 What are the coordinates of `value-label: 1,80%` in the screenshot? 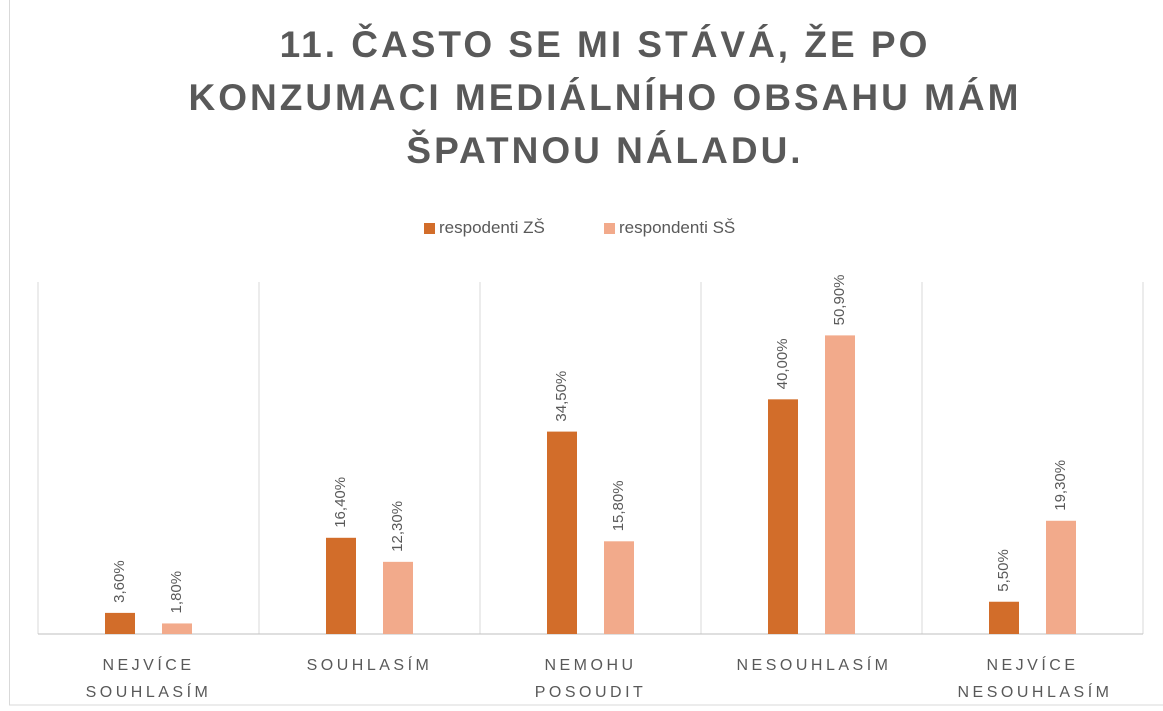 It's located at (176, 592).